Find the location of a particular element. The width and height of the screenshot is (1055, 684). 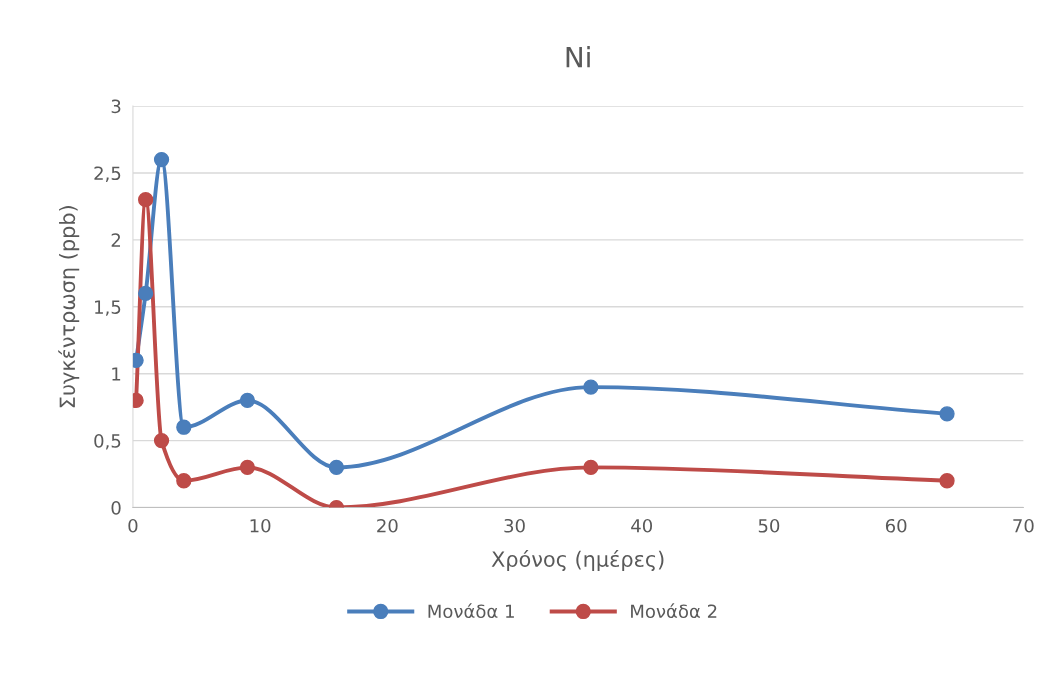

legend-label: Μονάδα 2 is located at coordinates (674, 611).